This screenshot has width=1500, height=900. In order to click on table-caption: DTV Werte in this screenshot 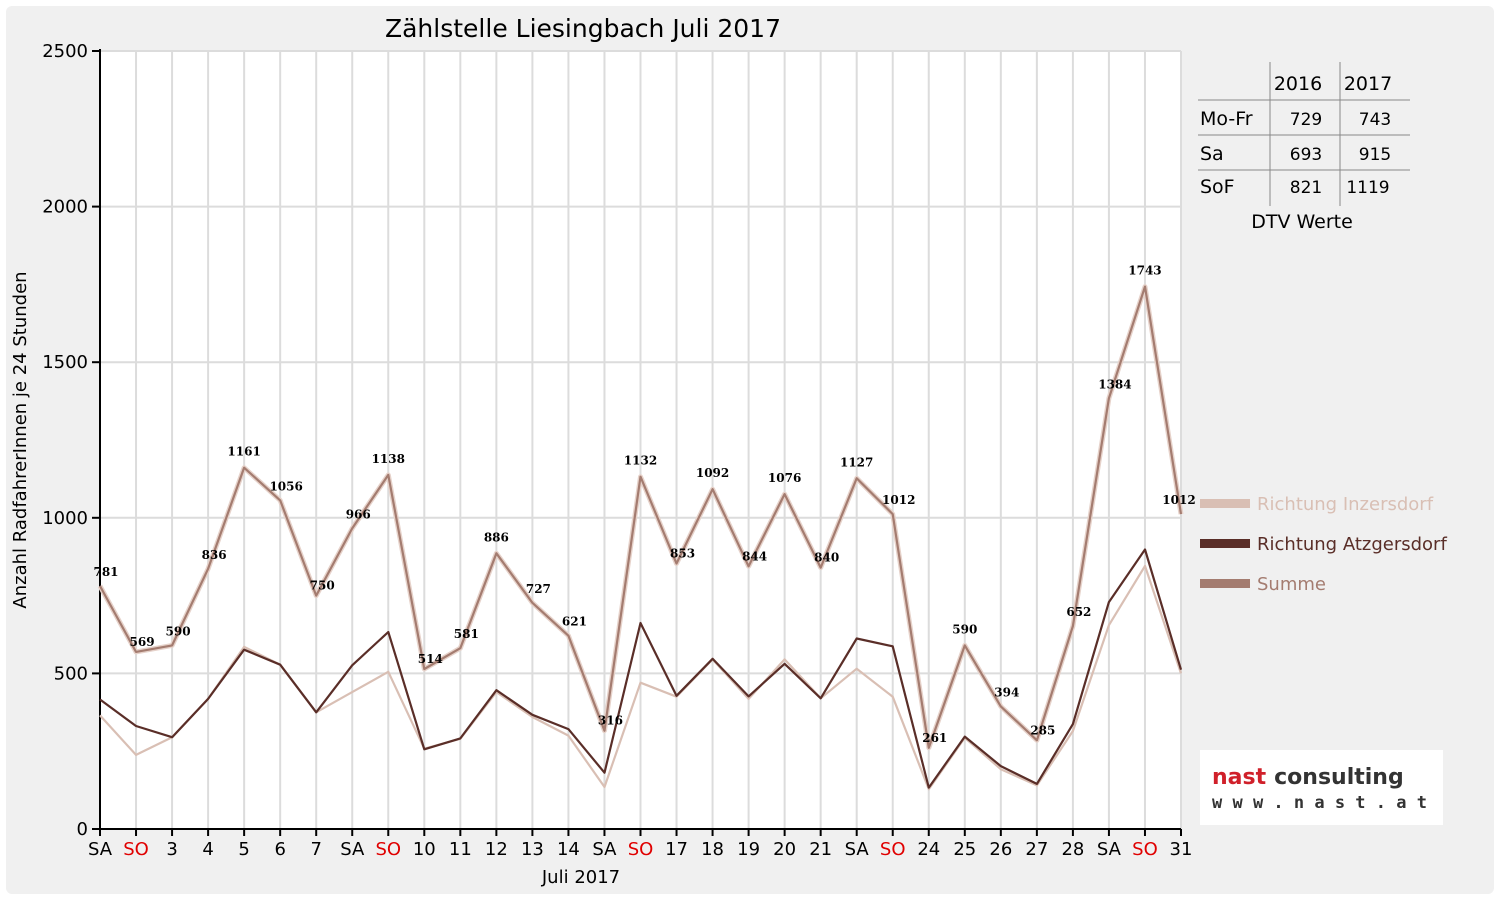, I will do `click(1302, 222)`.